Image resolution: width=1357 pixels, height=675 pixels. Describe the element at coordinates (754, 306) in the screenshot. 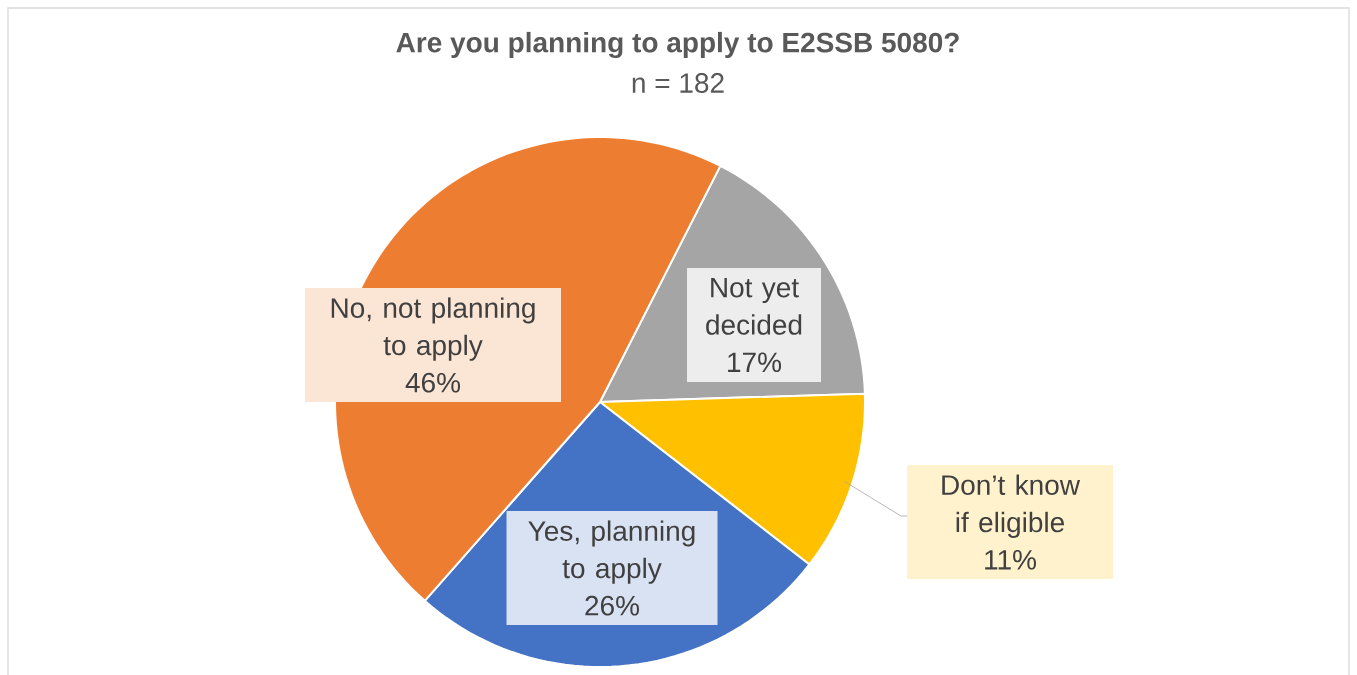

I see `slice-label: Not yet decided` at that location.